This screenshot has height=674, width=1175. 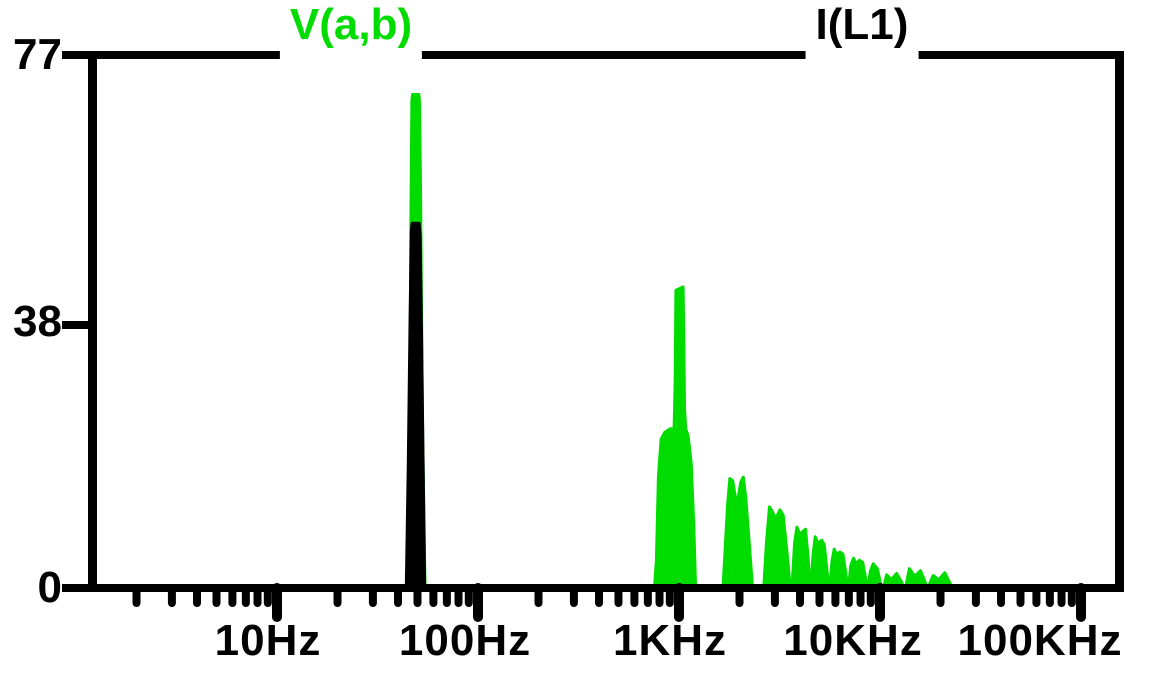 I want to click on trace-label-vab: V(a,b), so click(x=351, y=30).